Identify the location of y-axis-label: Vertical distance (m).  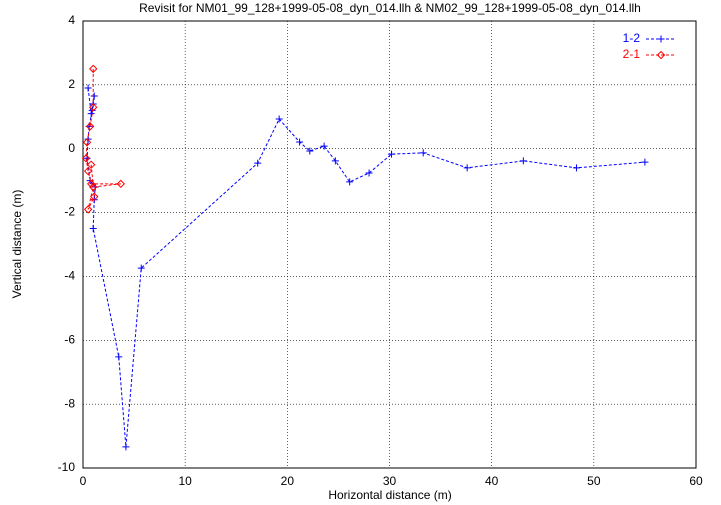
(17, 244).